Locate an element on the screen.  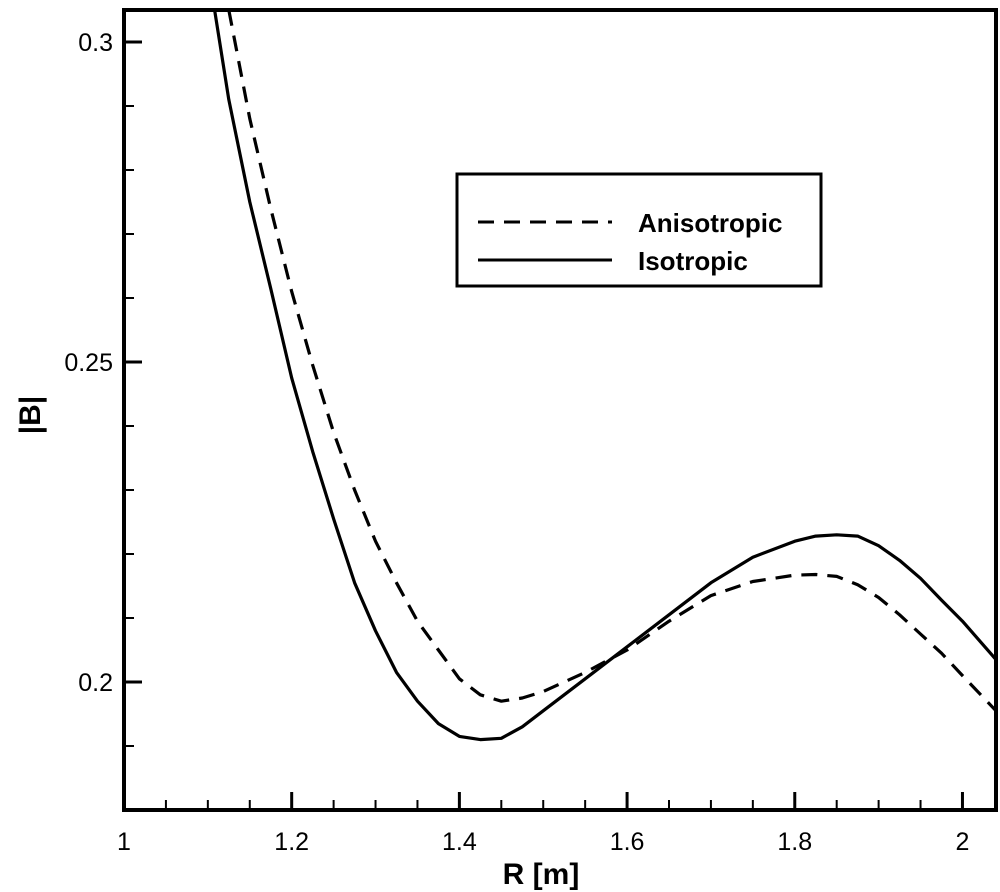
x-tick-label: 1.2 is located at coordinates (291, 842).